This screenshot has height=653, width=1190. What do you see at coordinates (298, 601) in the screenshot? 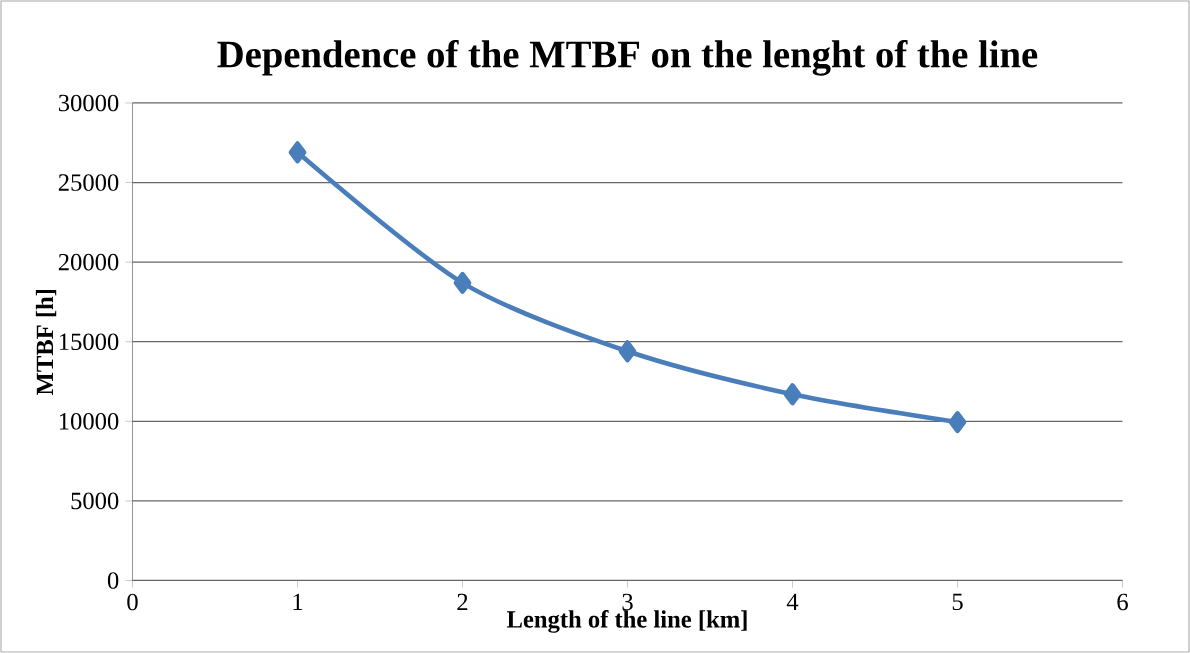
I see `x-tick-label: 1` at bounding box center [298, 601].